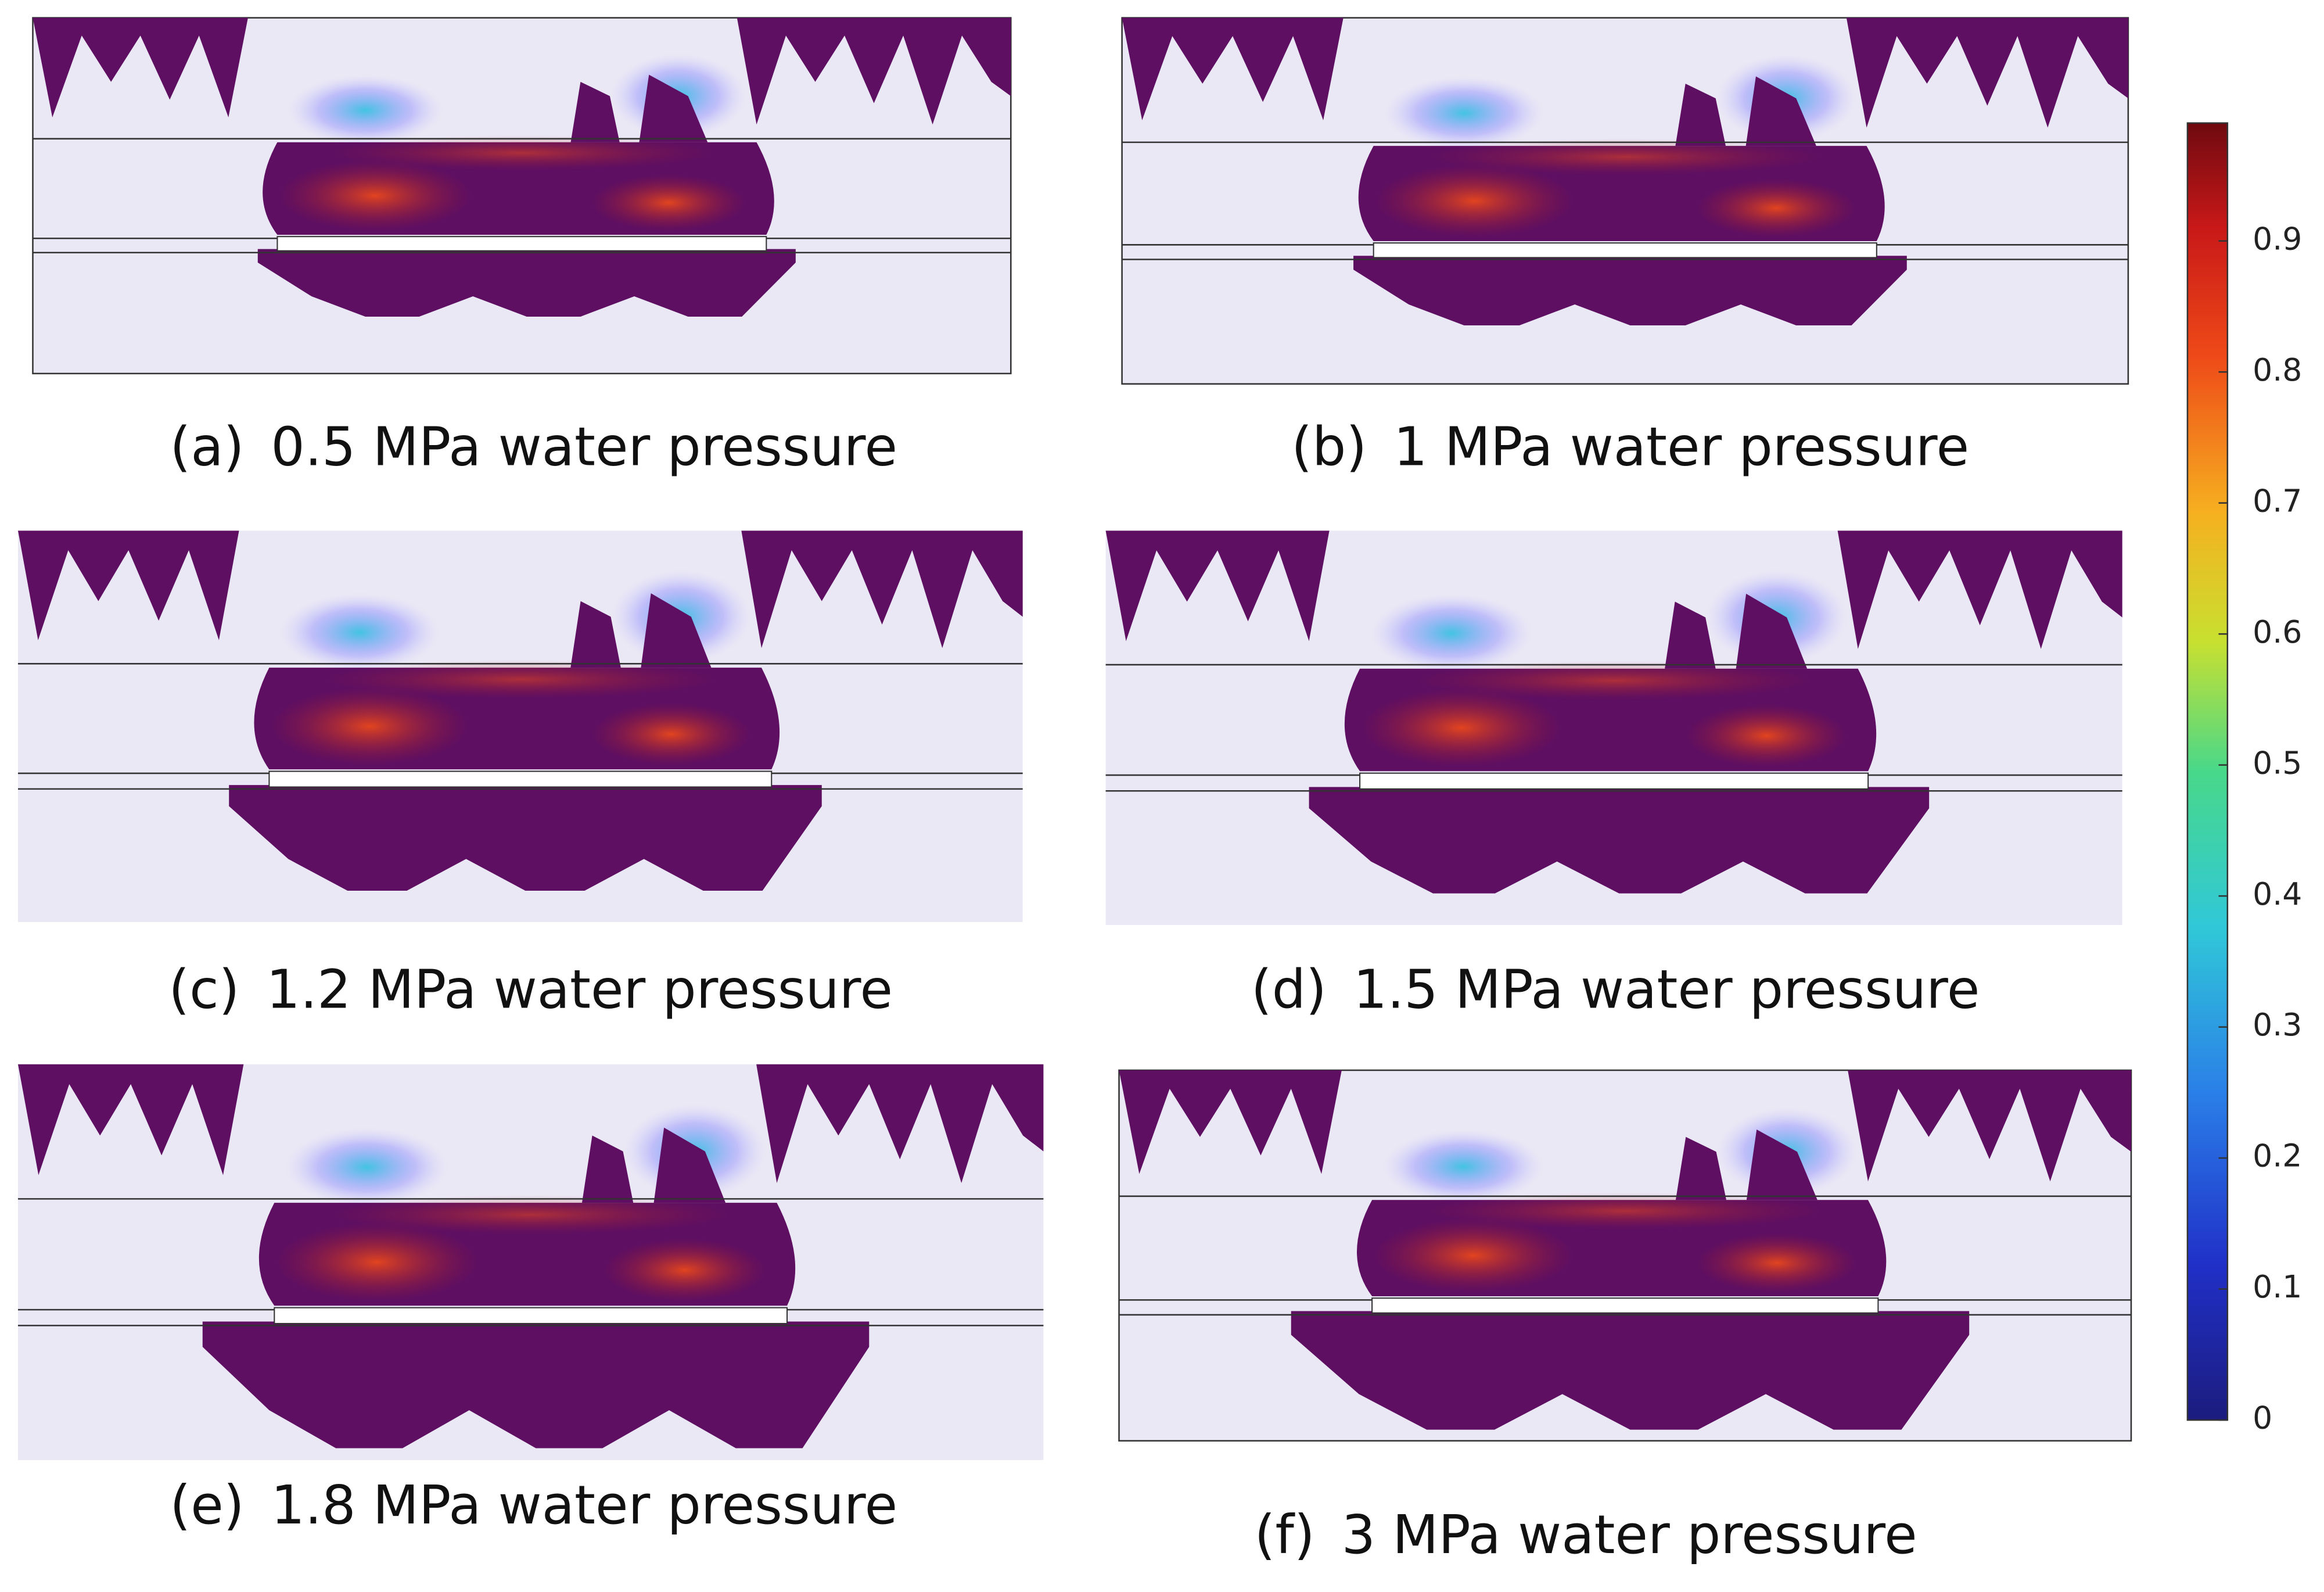 The image size is (2324, 1592). Describe the element at coordinates (1329, 447) in the screenshot. I see `panel-label: (b)` at that location.